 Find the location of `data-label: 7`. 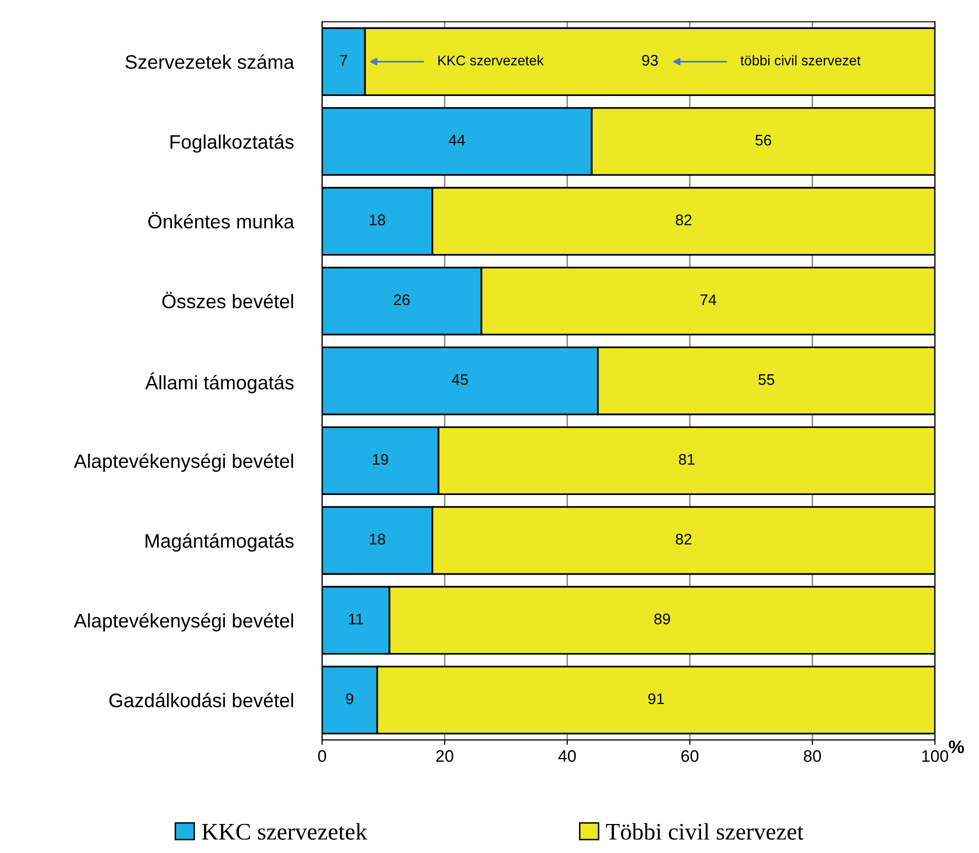

data-label: 7 is located at coordinates (344, 60).